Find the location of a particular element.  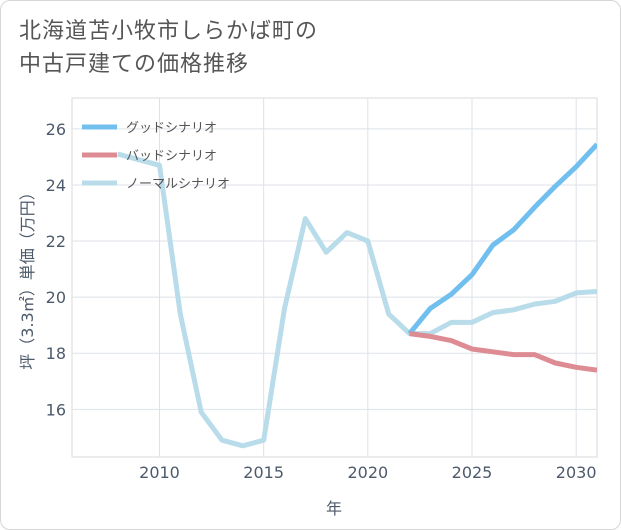

y-tick-label-18: 18 is located at coordinates (56, 353).